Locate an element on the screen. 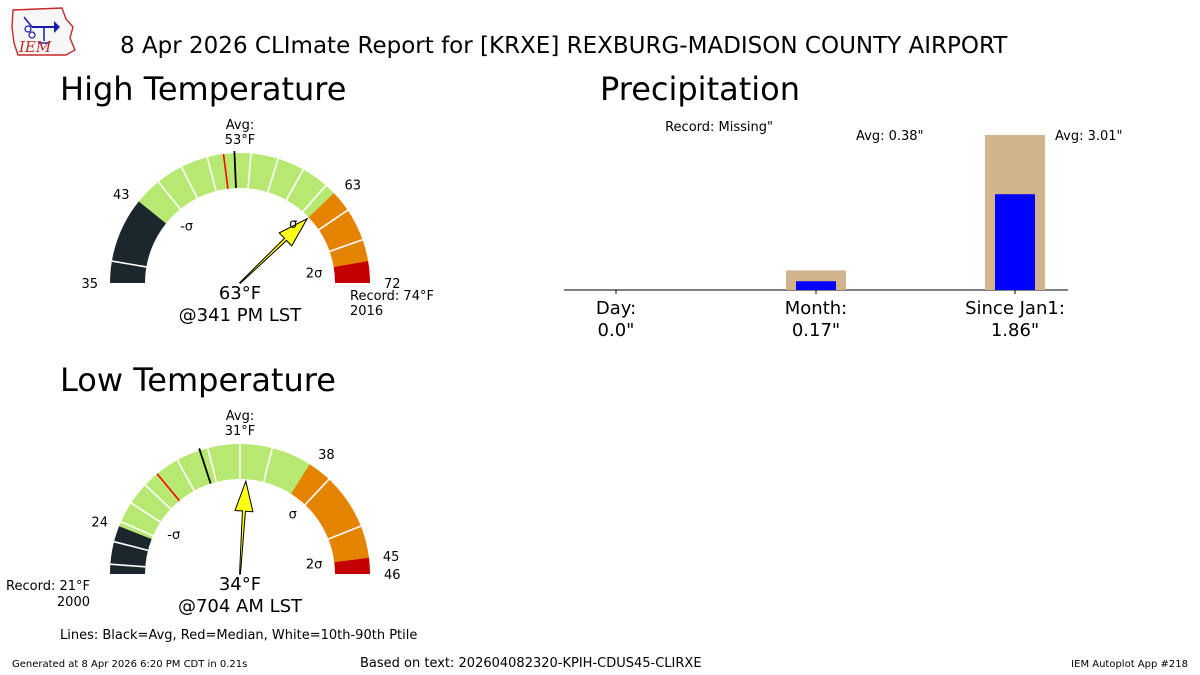 This screenshot has width=1200, height=675. gauge-tick-label: 63 is located at coordinates (353, 186).